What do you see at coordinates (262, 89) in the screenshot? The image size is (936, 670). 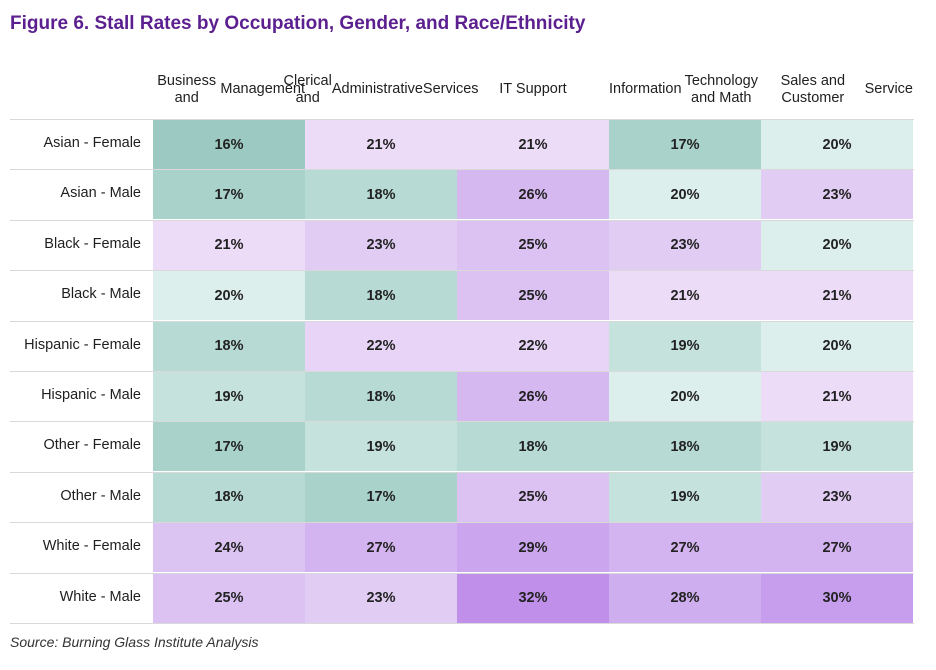 I see `column-header-line: Management` at bounding box center [262, 89].